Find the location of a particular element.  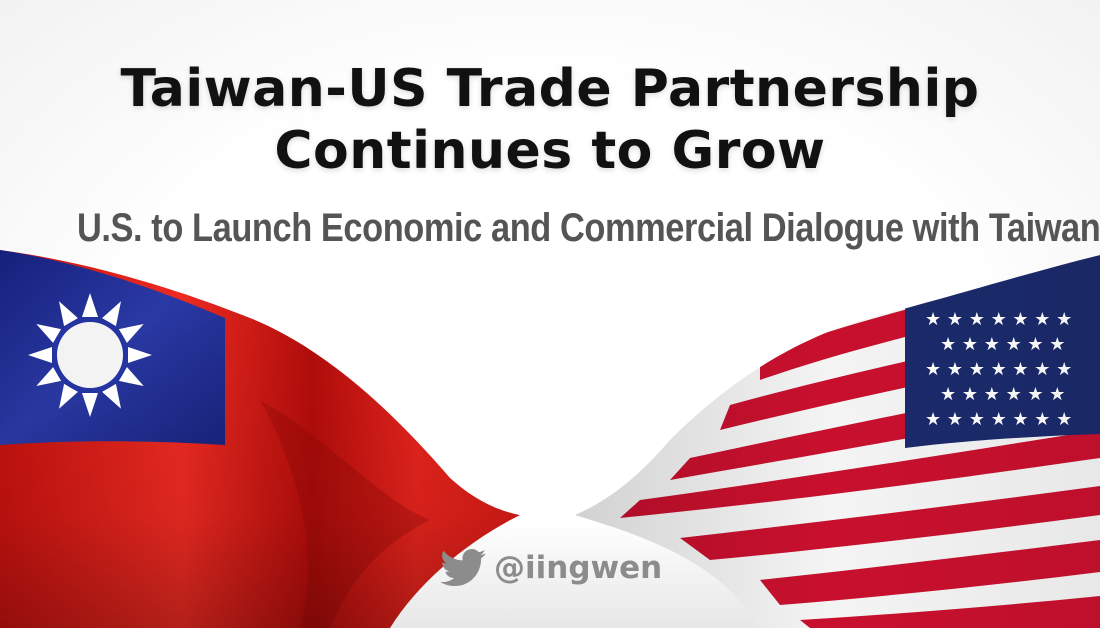

headline-line-2: Continues to Grow is located at coordinates (550, 151).